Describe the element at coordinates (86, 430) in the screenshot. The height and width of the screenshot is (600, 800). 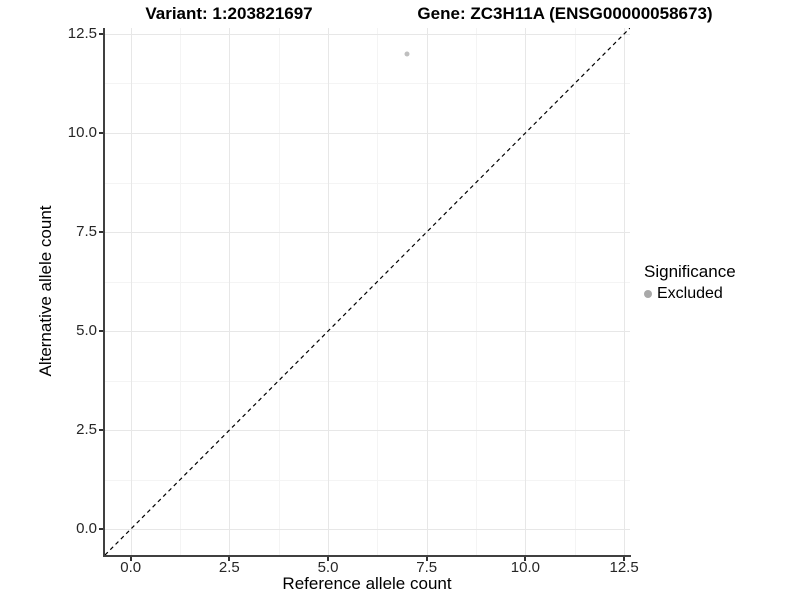
I see `y-axis-tick-label: 2.5` at that location.